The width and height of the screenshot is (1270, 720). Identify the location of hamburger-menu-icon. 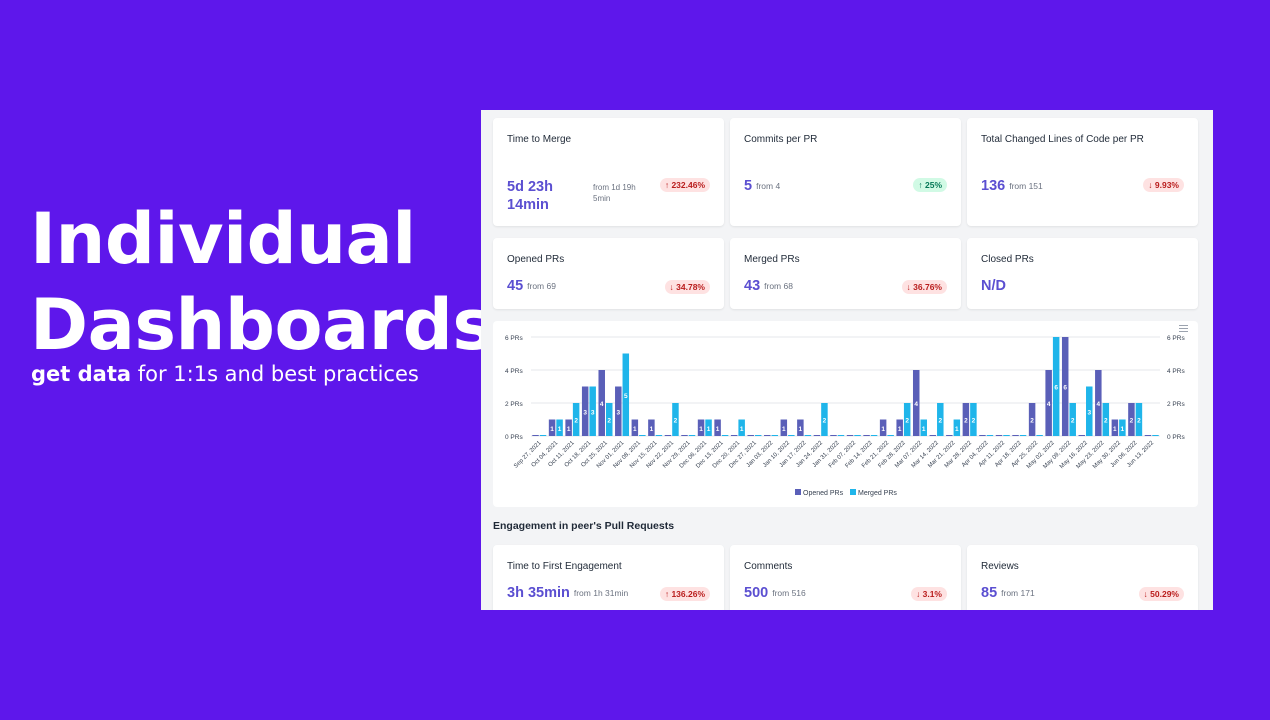
(1183, 328).